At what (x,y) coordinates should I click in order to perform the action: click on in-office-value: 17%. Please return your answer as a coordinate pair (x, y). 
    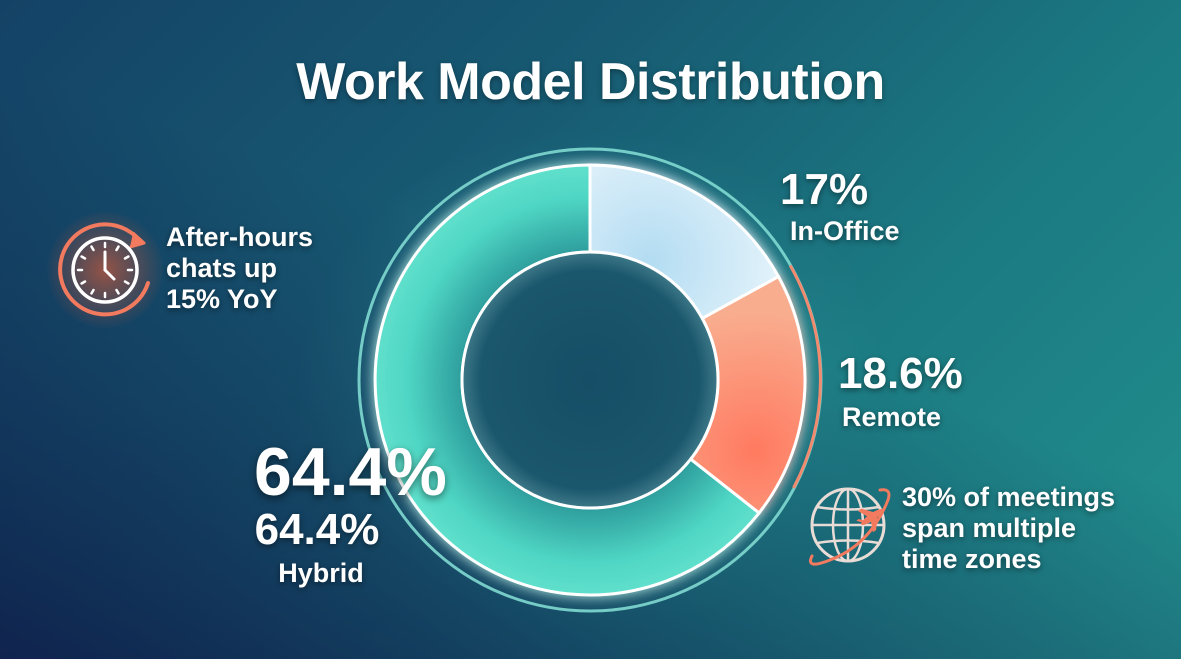
    Looking at the image, I should click on (824, 189).